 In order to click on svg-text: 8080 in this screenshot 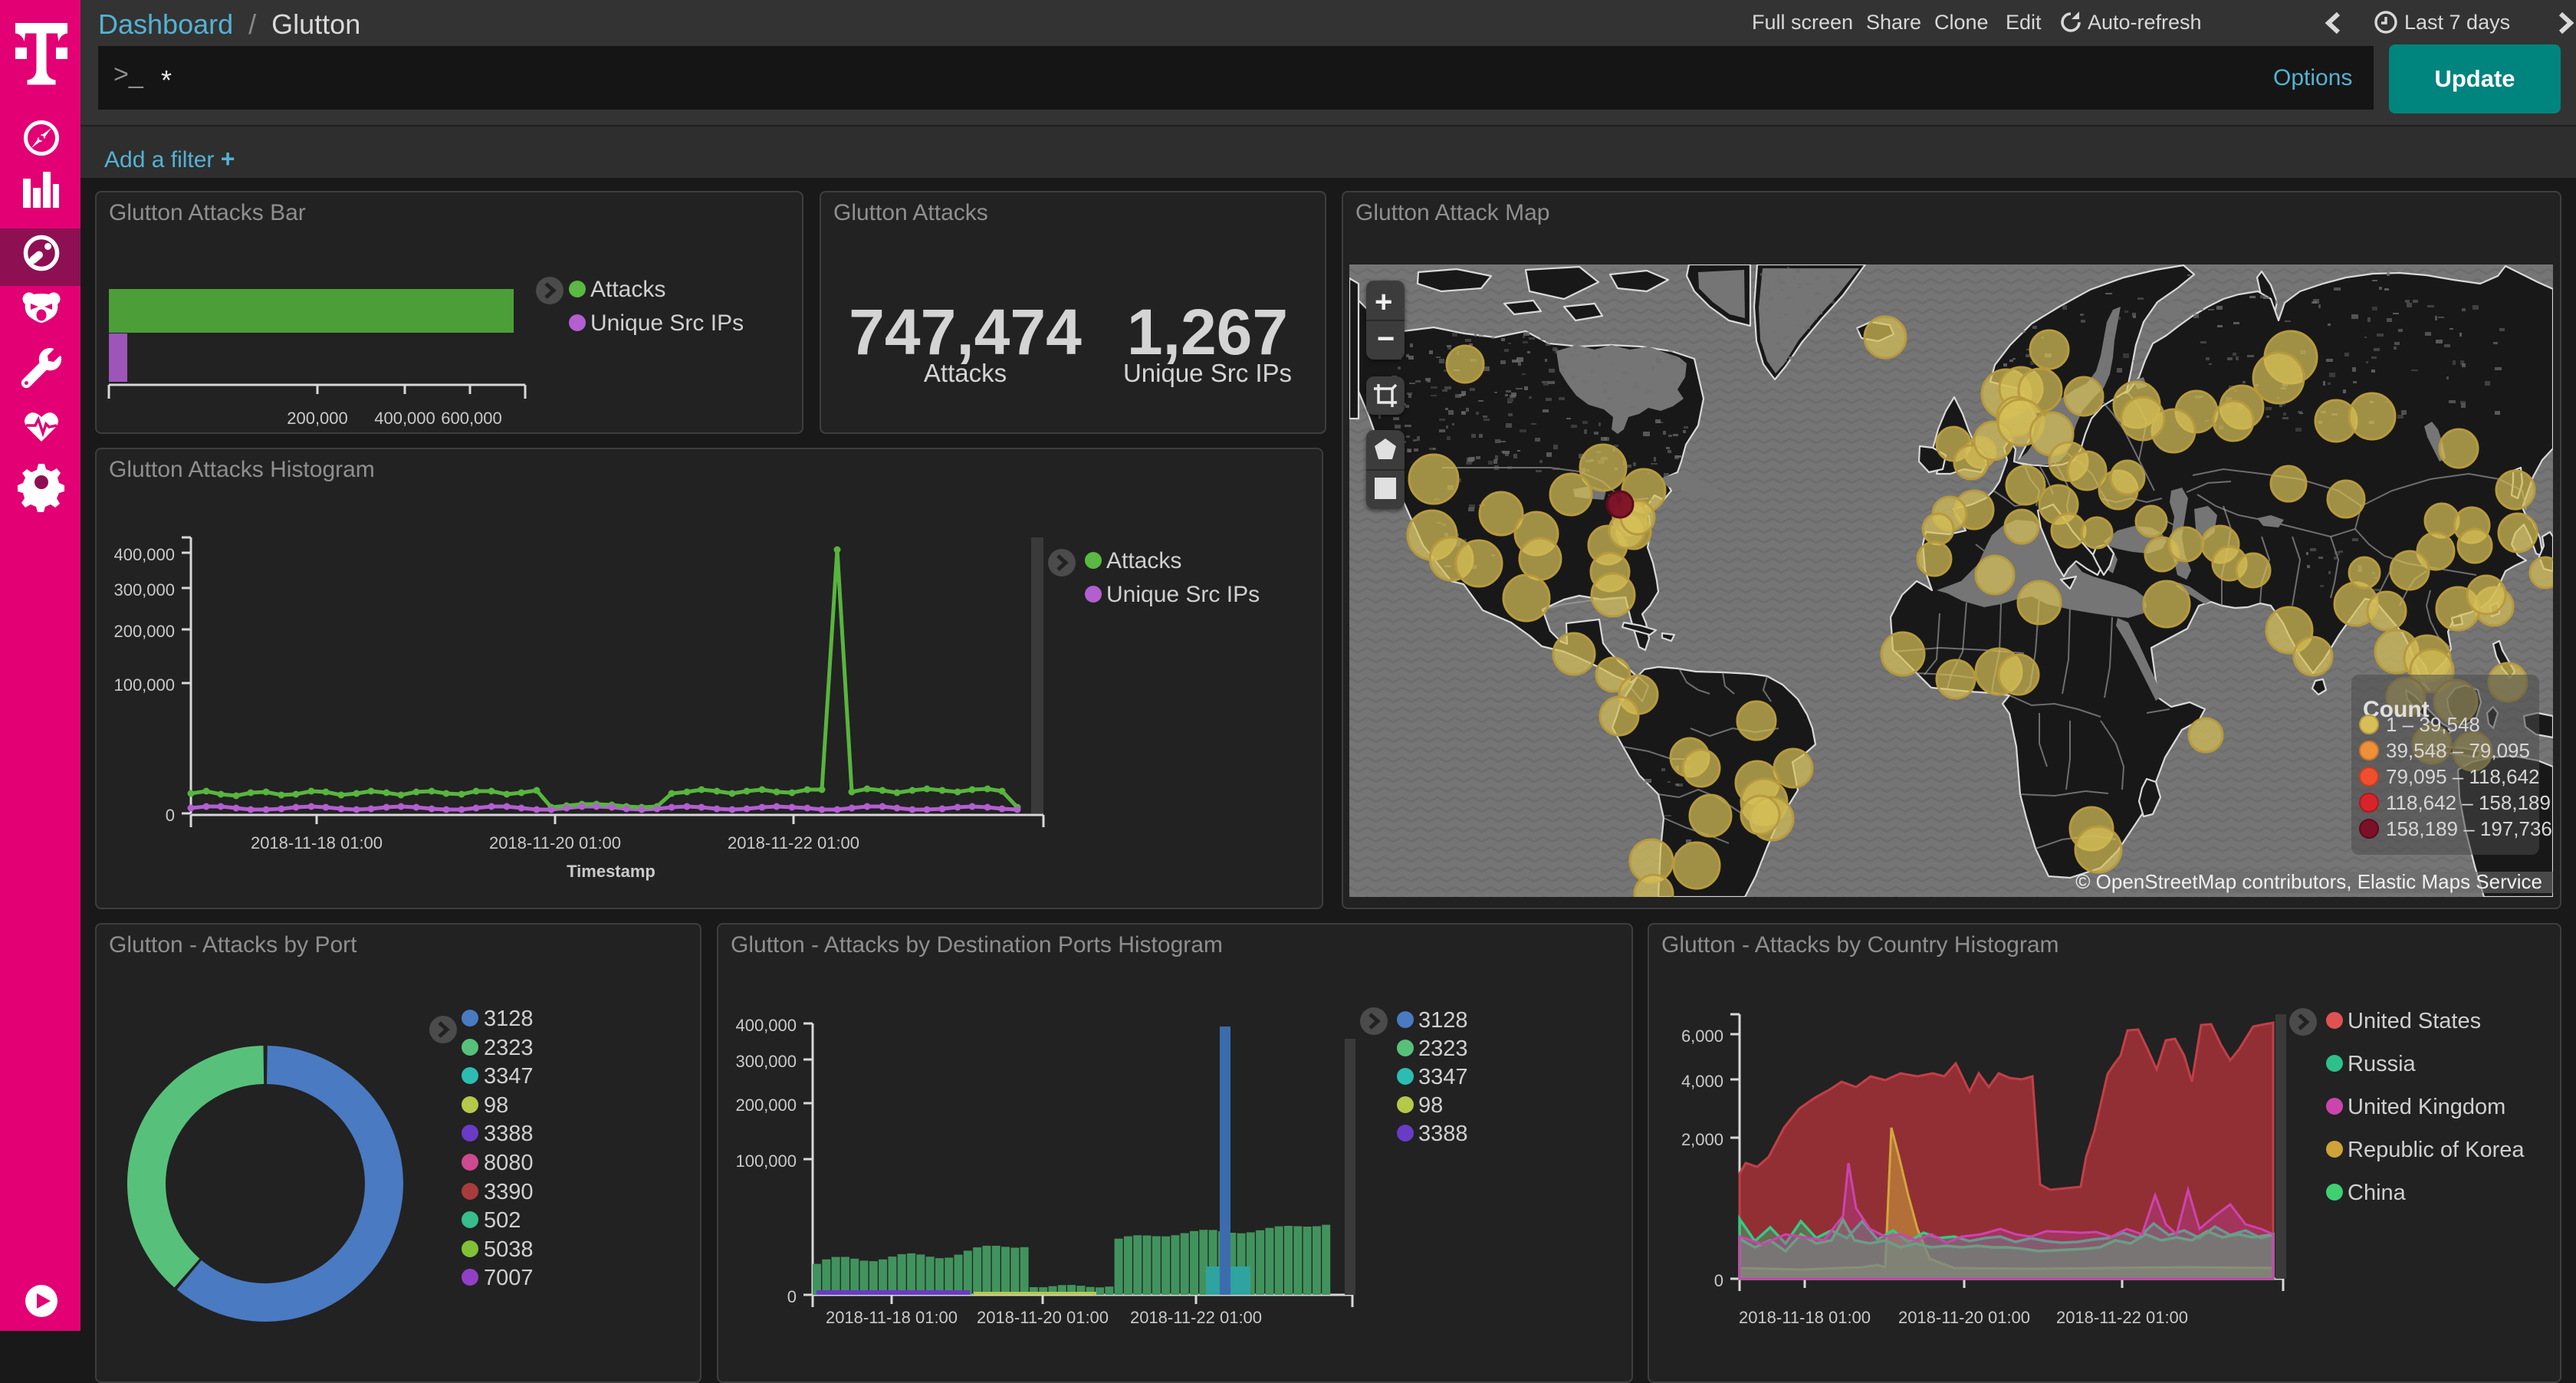, I will do `click(509, 1163)`.